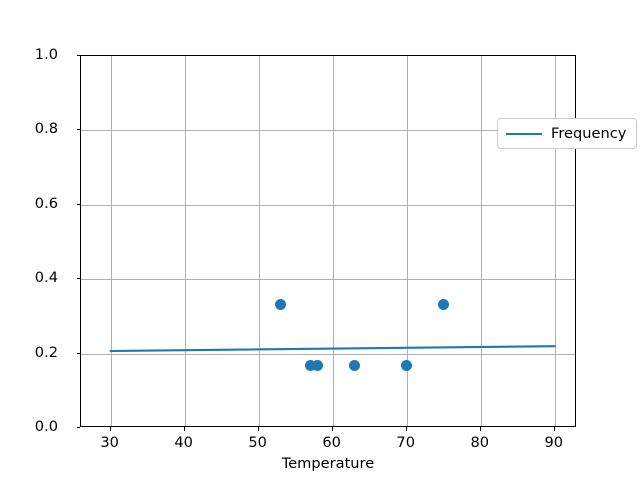 This screenshot has height=480, width=640. I want to click on x-tick-label: 70, so click(405, 442).